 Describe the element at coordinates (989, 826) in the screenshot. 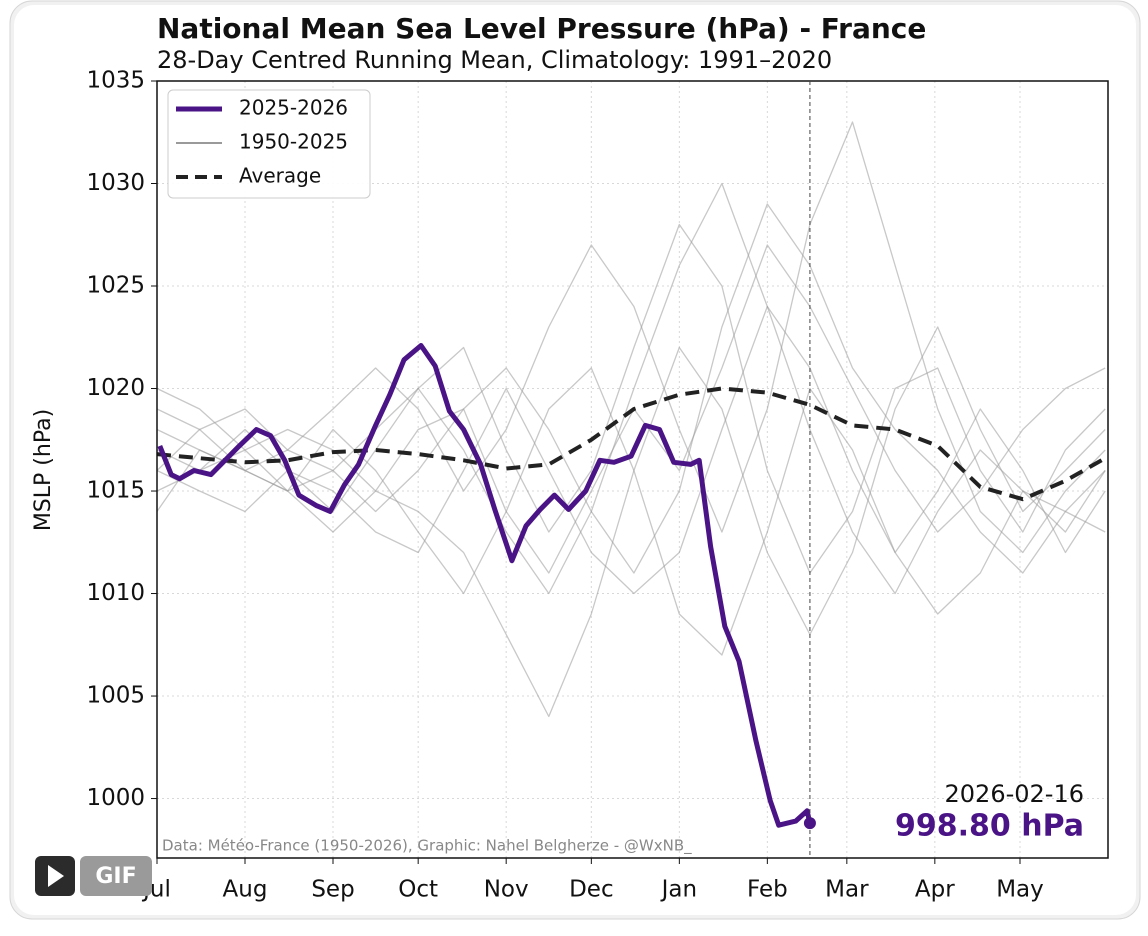

I see `current-value: 998.80 hPa` at that location.